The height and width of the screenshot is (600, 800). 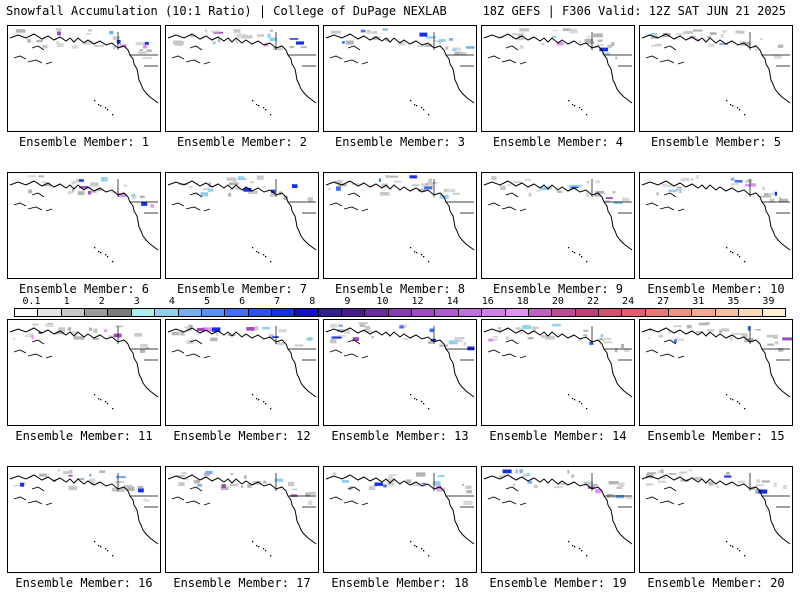 I want to click on member-caption: Ensemble Member: 11, so click(x=84, y=436).